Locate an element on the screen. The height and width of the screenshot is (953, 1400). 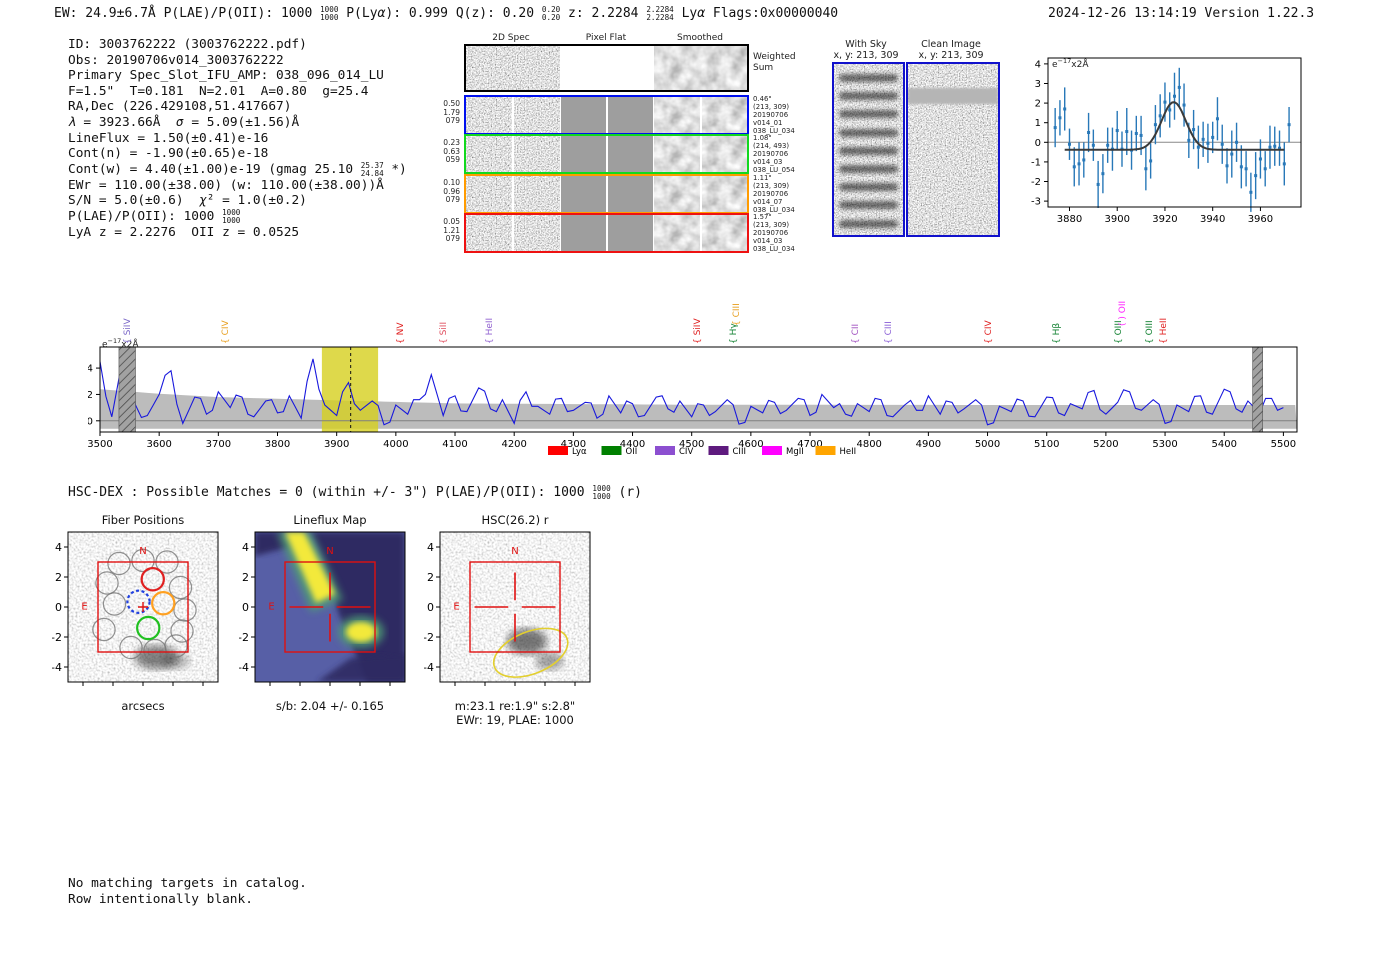
info-line-8-text: Cont(n) = -1.90(±0.65)e-18 is located at coordinates (168, 154).